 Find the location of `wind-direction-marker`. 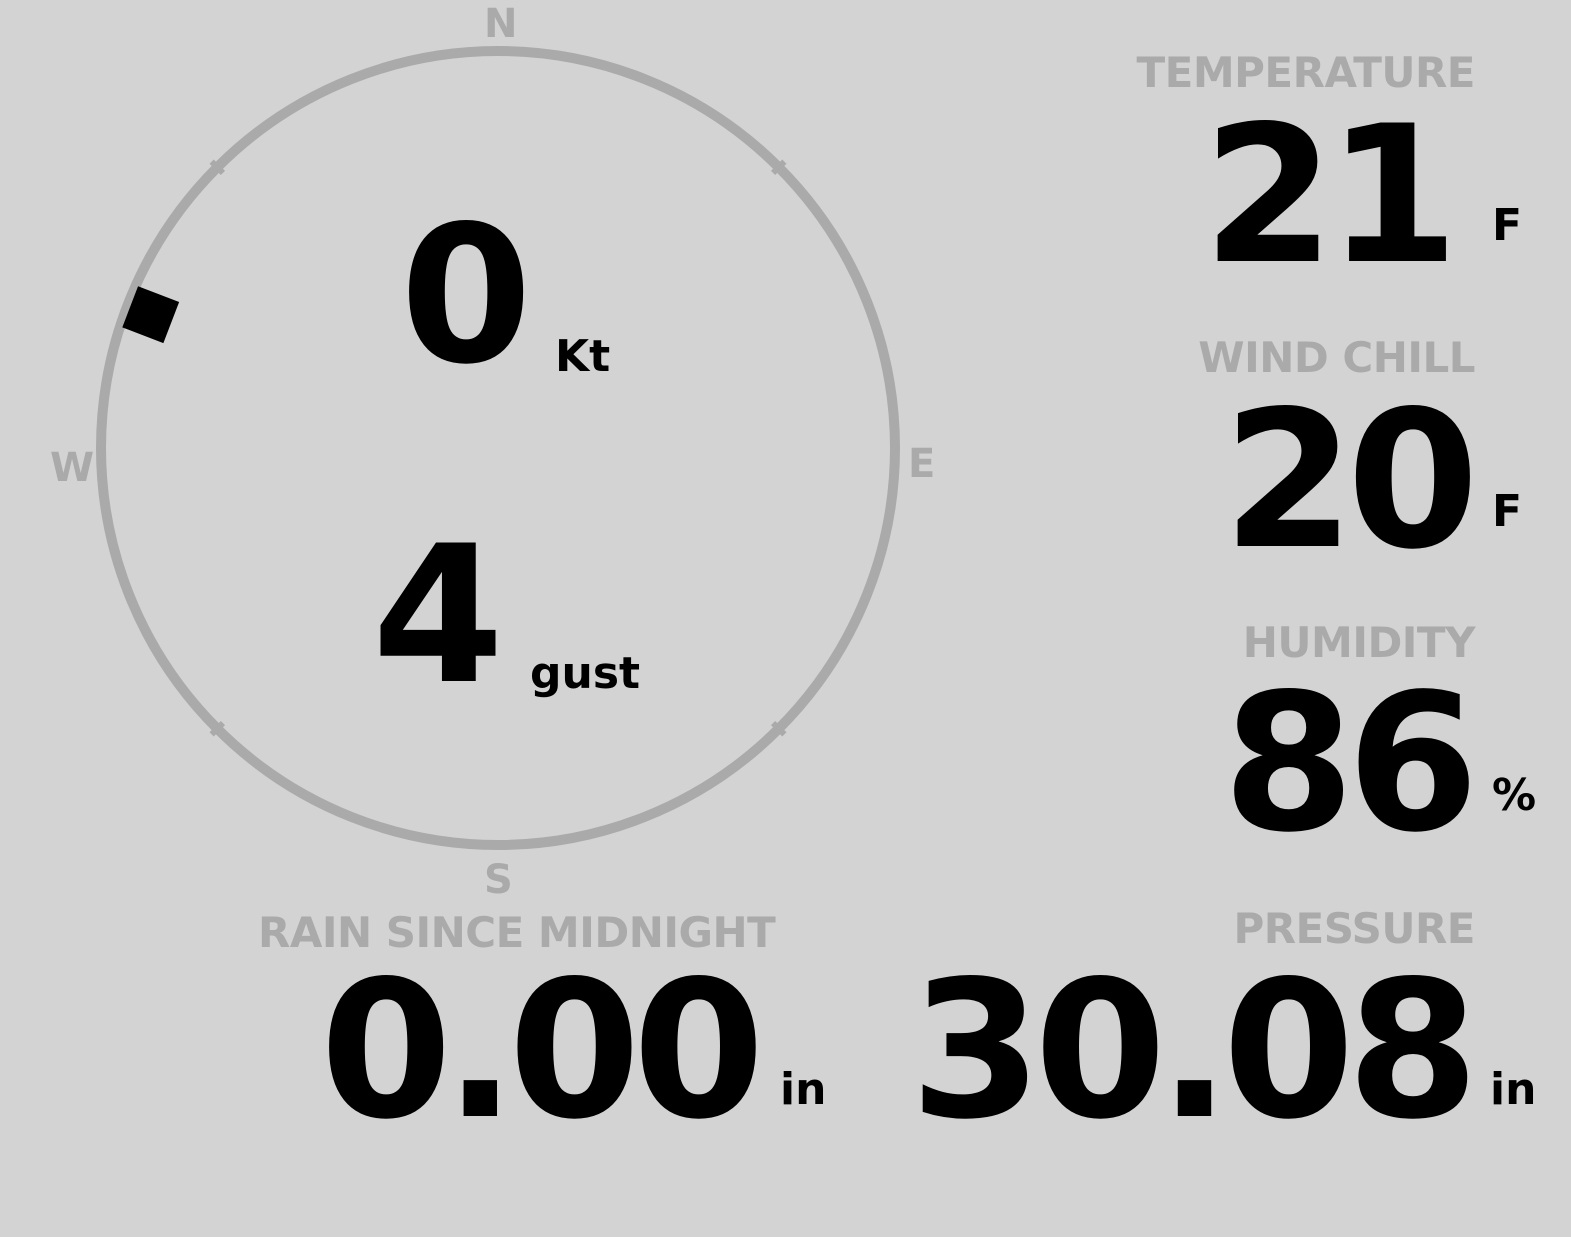

wind-direction-marker is located at coordinates (151, 315).